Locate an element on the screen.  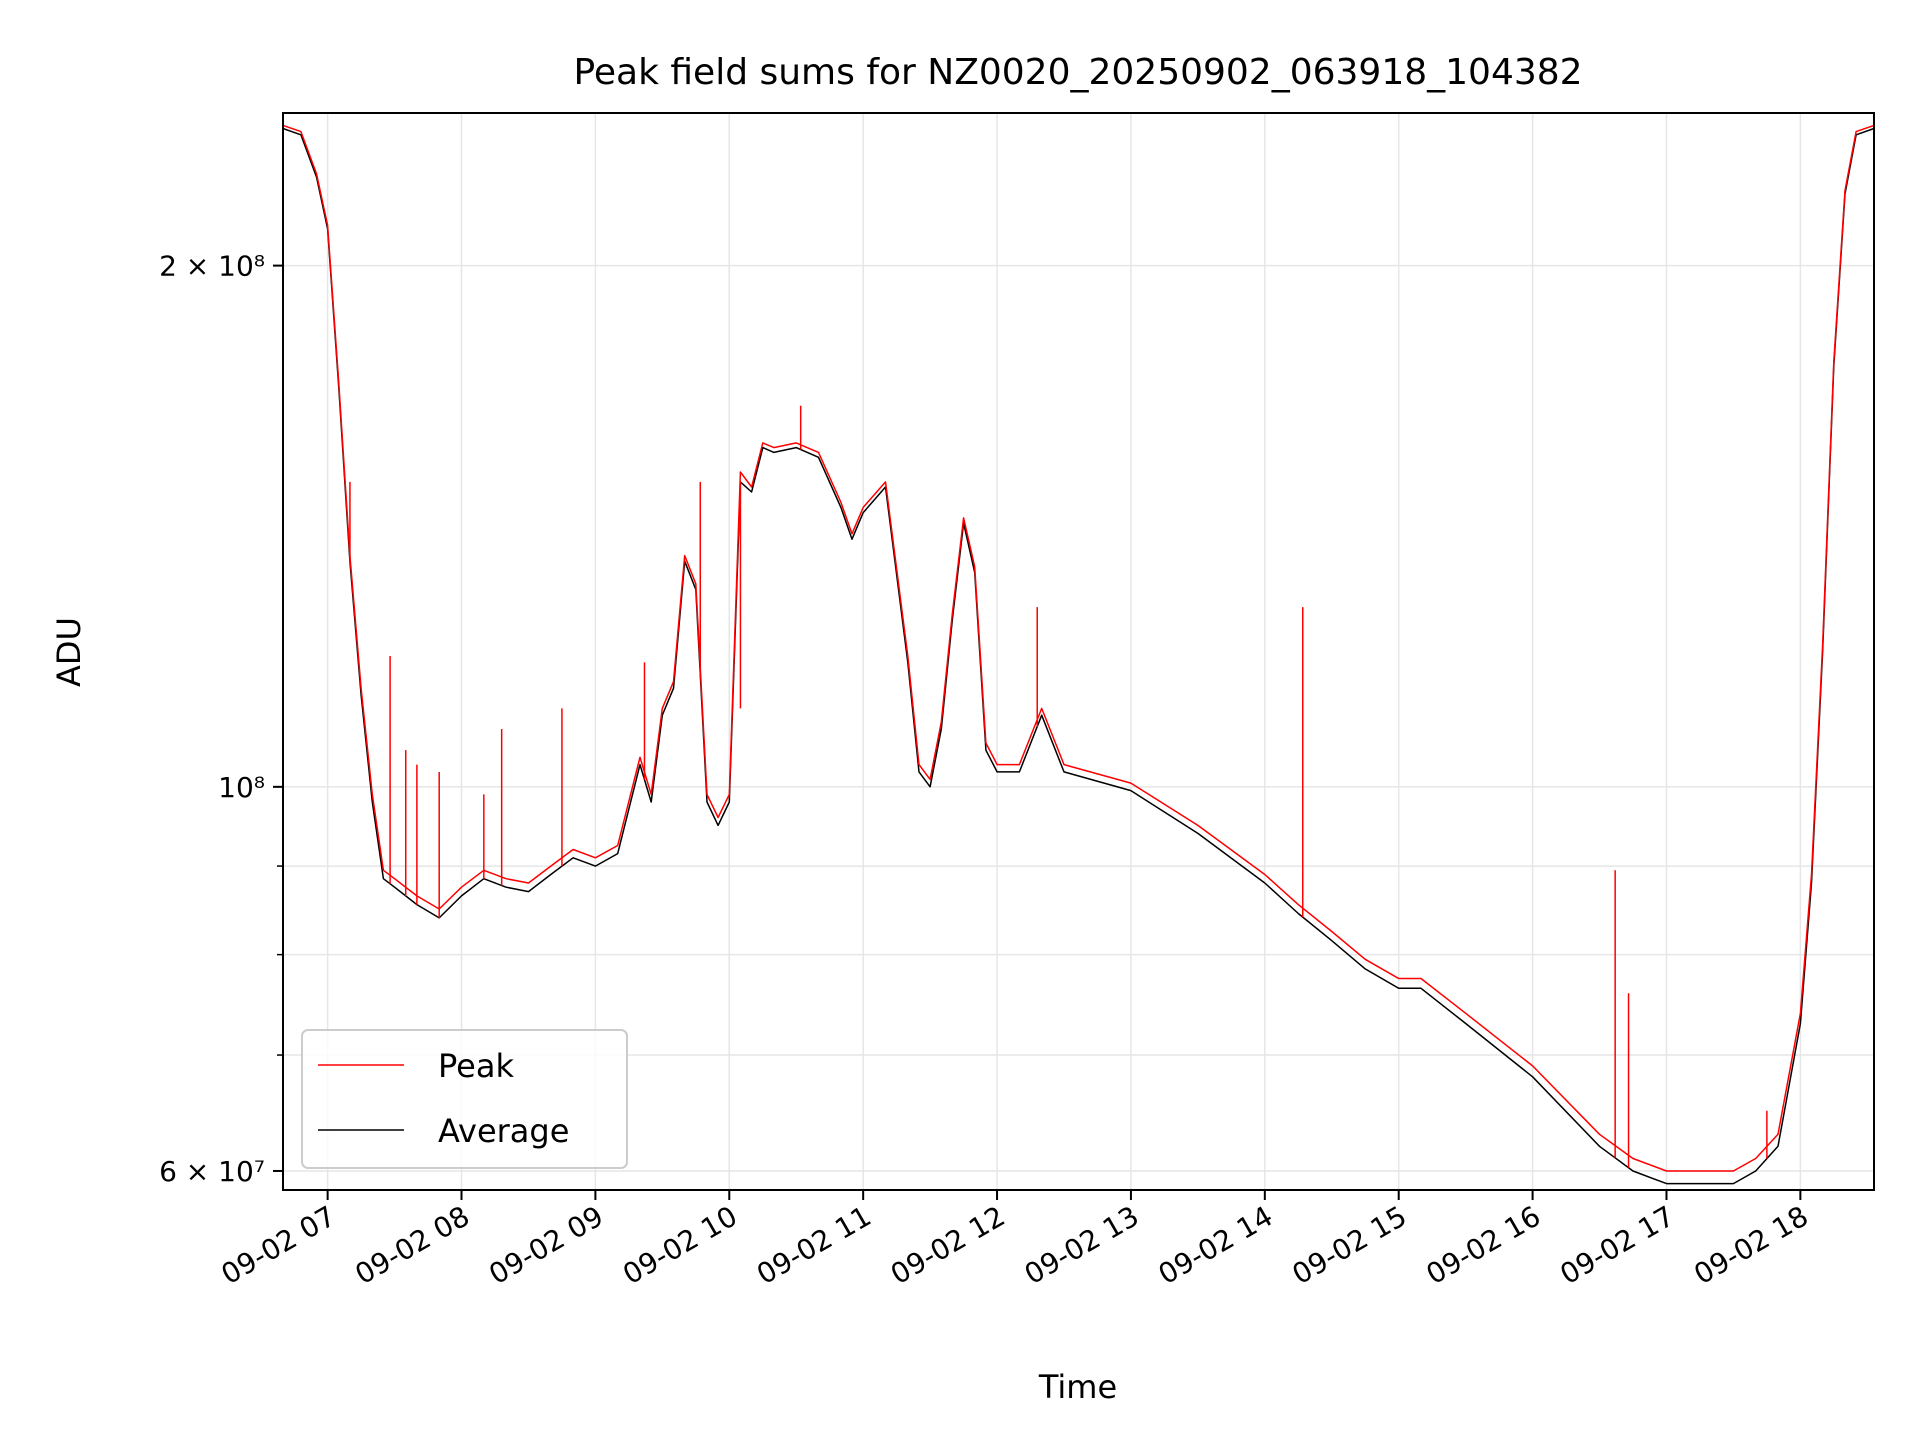
legend: Peak Average is located at coordinates (464, 1099).